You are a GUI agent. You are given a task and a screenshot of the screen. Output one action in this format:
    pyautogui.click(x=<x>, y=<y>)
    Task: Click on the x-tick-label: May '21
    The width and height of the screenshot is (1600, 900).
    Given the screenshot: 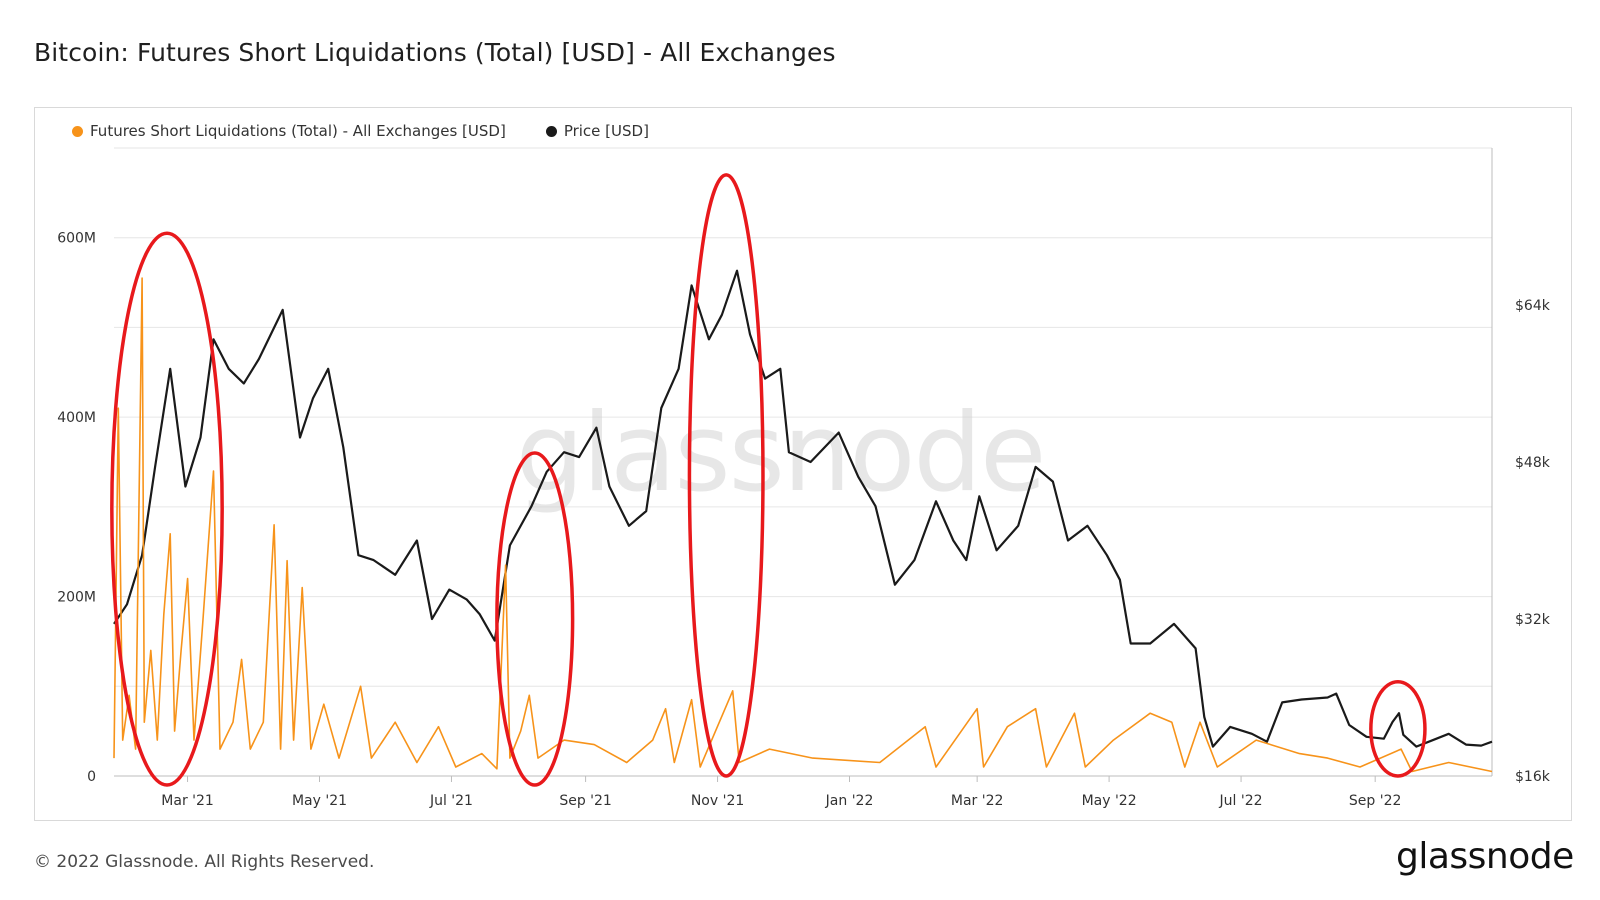 What is the action you would take?
    pyautogui.click(x=319, y=801)
    